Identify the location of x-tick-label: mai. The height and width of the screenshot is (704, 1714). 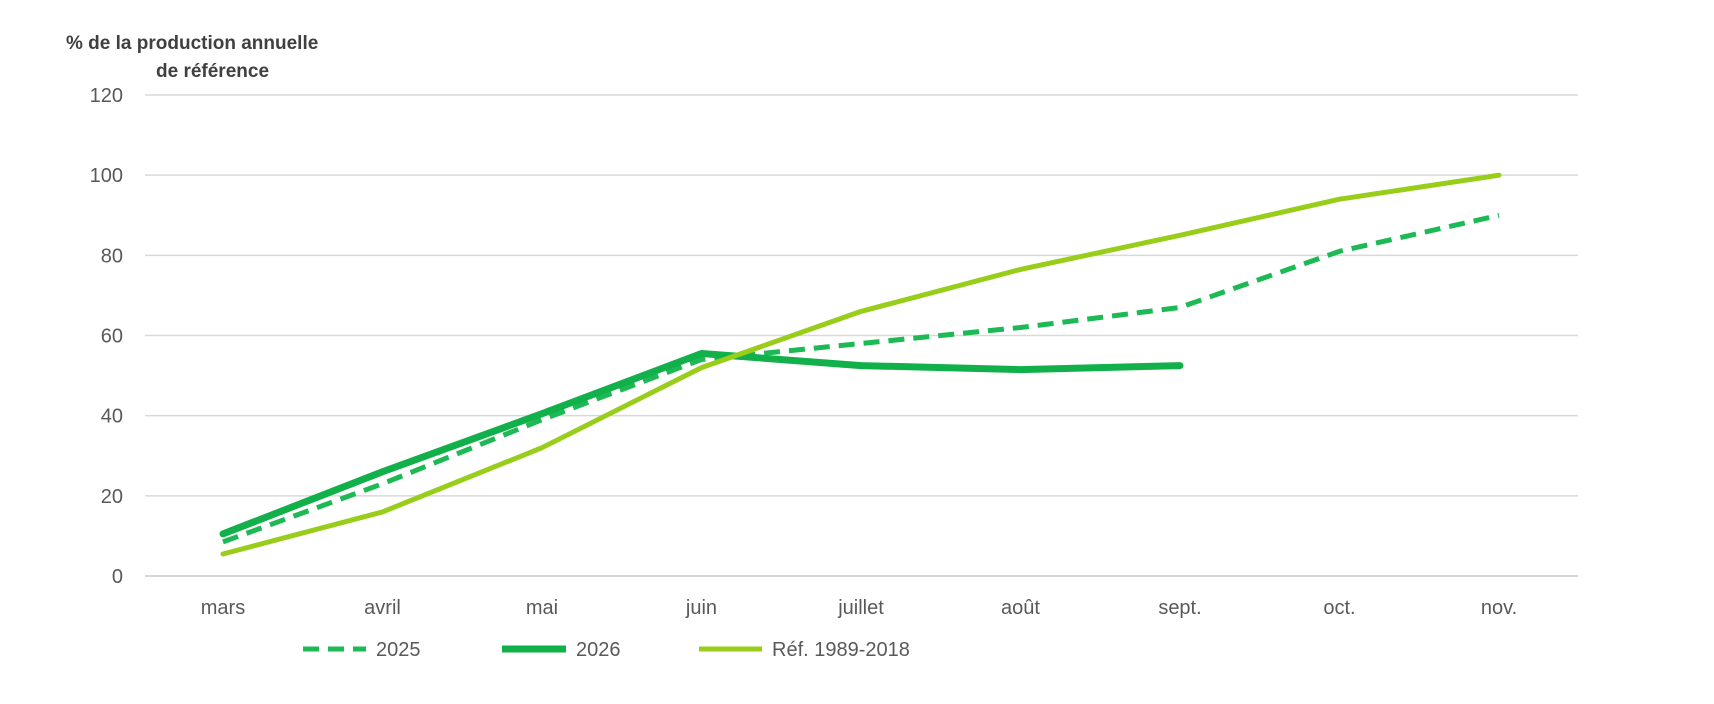
(542, 608).